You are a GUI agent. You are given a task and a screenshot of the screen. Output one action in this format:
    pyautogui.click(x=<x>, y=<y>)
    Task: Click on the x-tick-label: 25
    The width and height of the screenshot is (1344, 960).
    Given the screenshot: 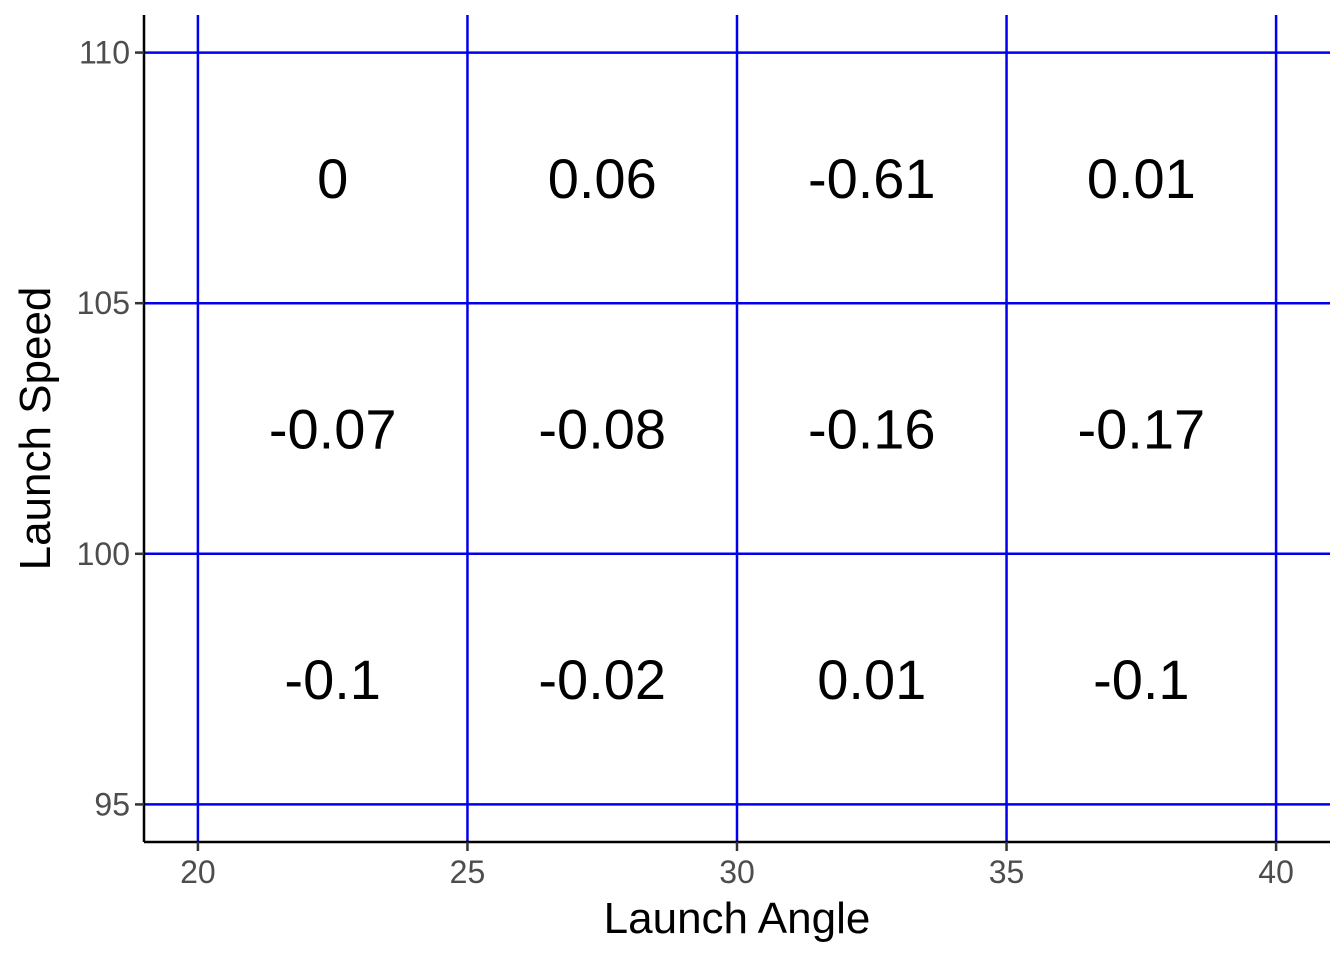 What is the action you would take?
    pyautogui.click(x=468, y=872)
    